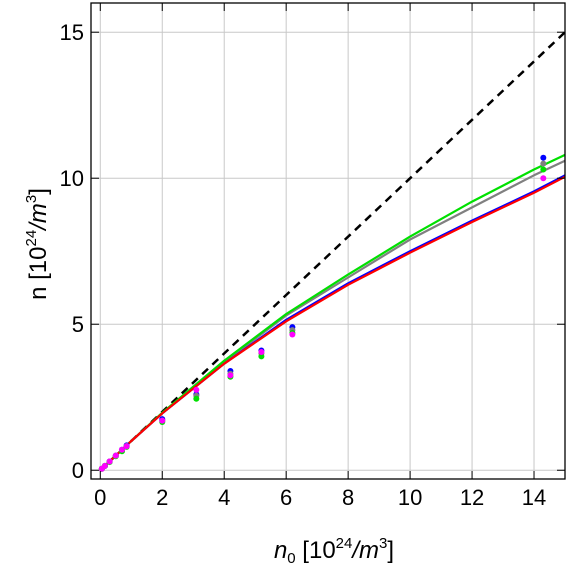 This screenshot has height=566, width=566. I want to click on x-tick-label: 14, so click(534, 497).